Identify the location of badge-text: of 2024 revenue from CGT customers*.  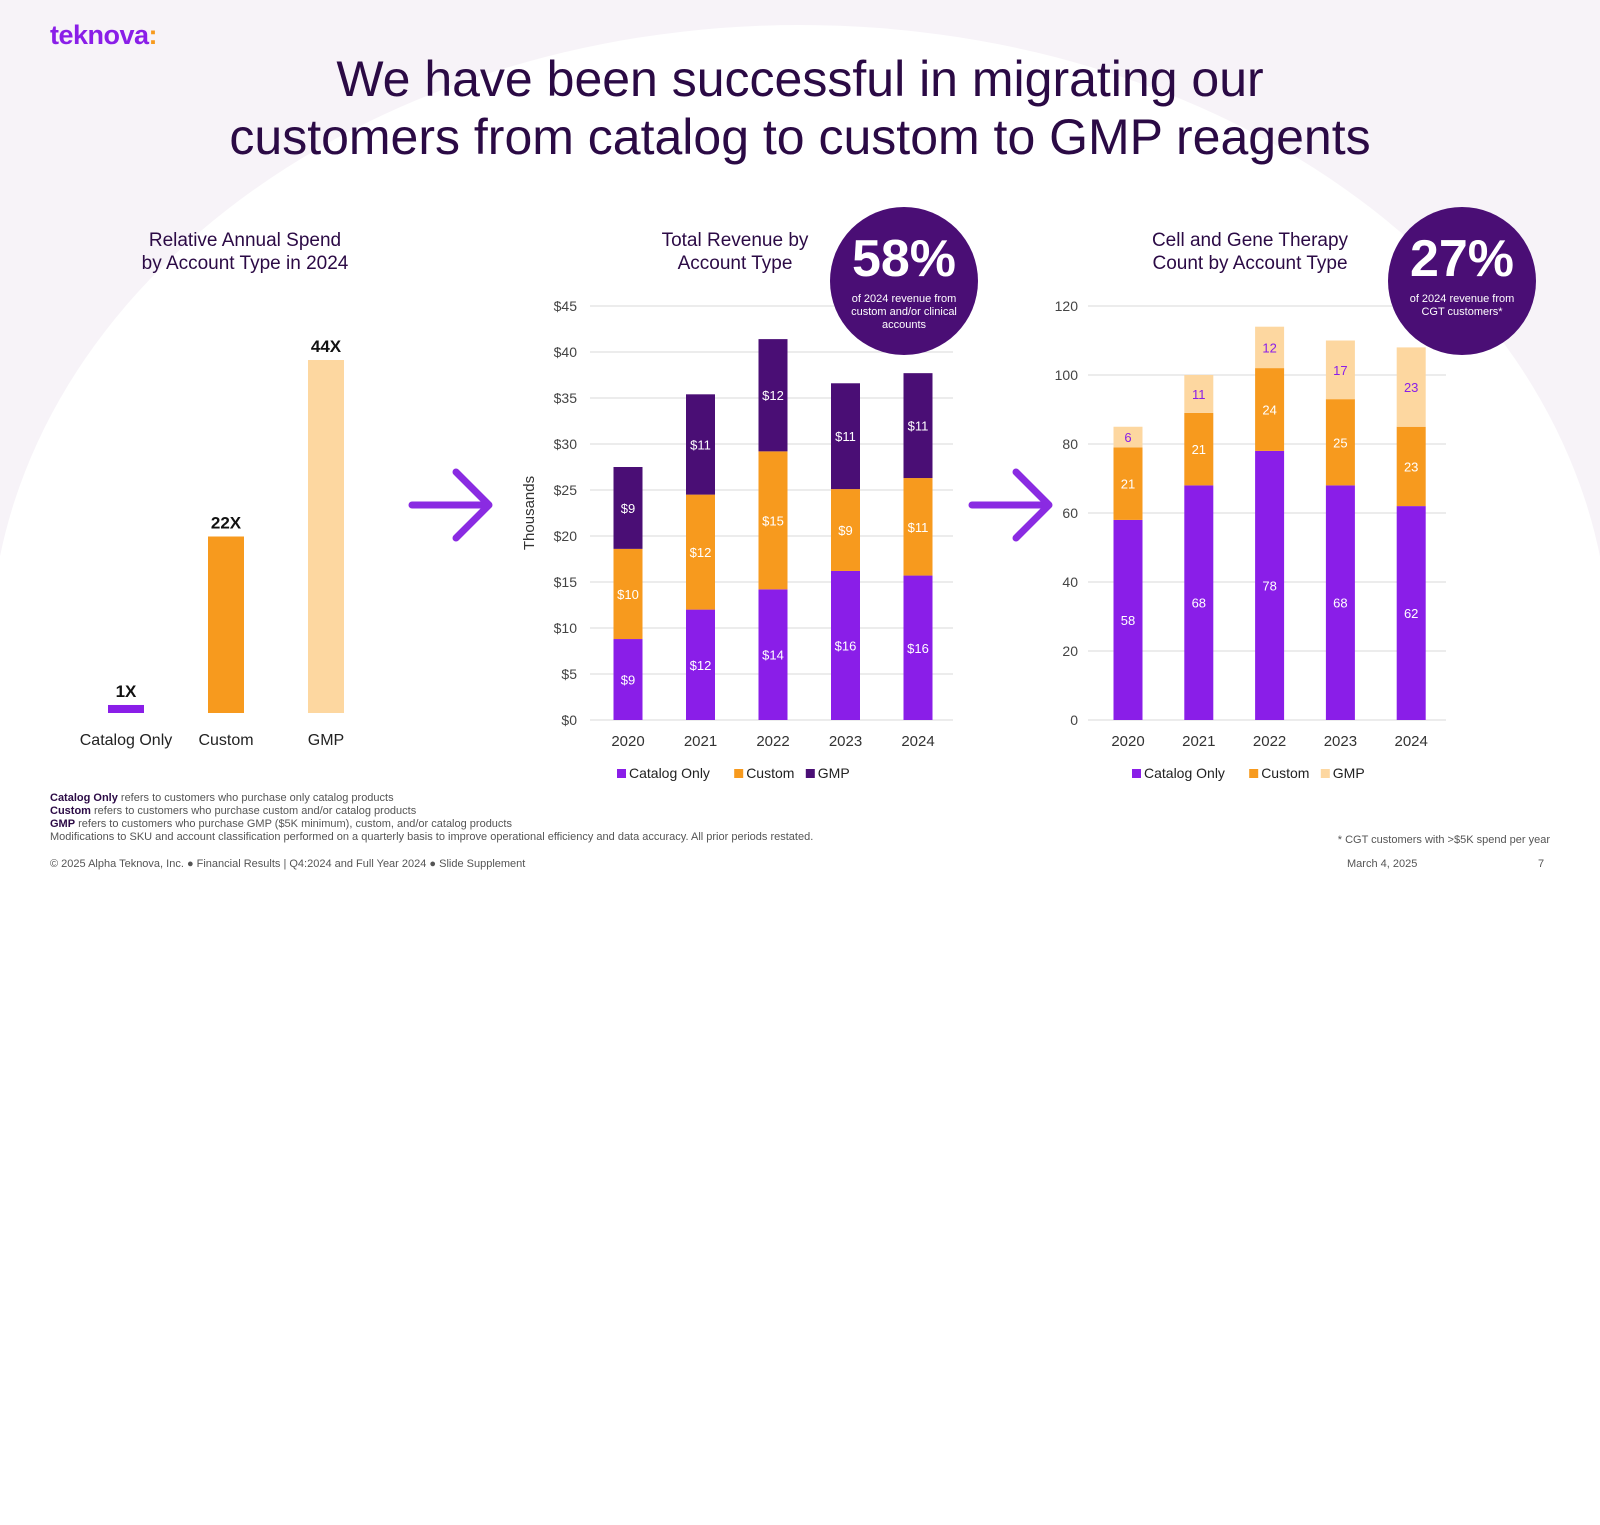
(1462, 305).